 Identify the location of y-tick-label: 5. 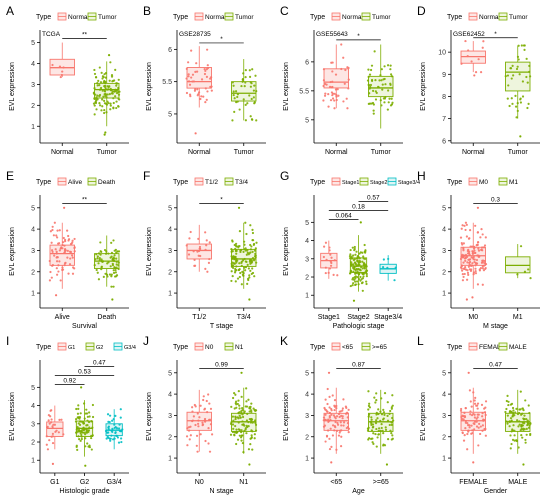
(307, 223).